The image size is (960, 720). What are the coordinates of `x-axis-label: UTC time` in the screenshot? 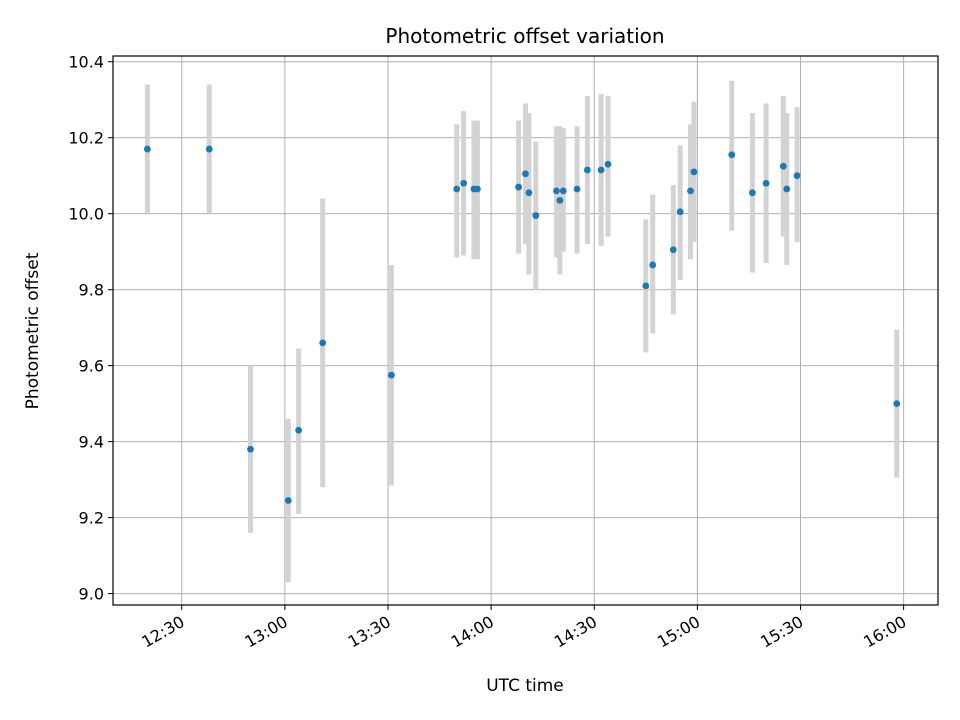 It's located at (525, 686).